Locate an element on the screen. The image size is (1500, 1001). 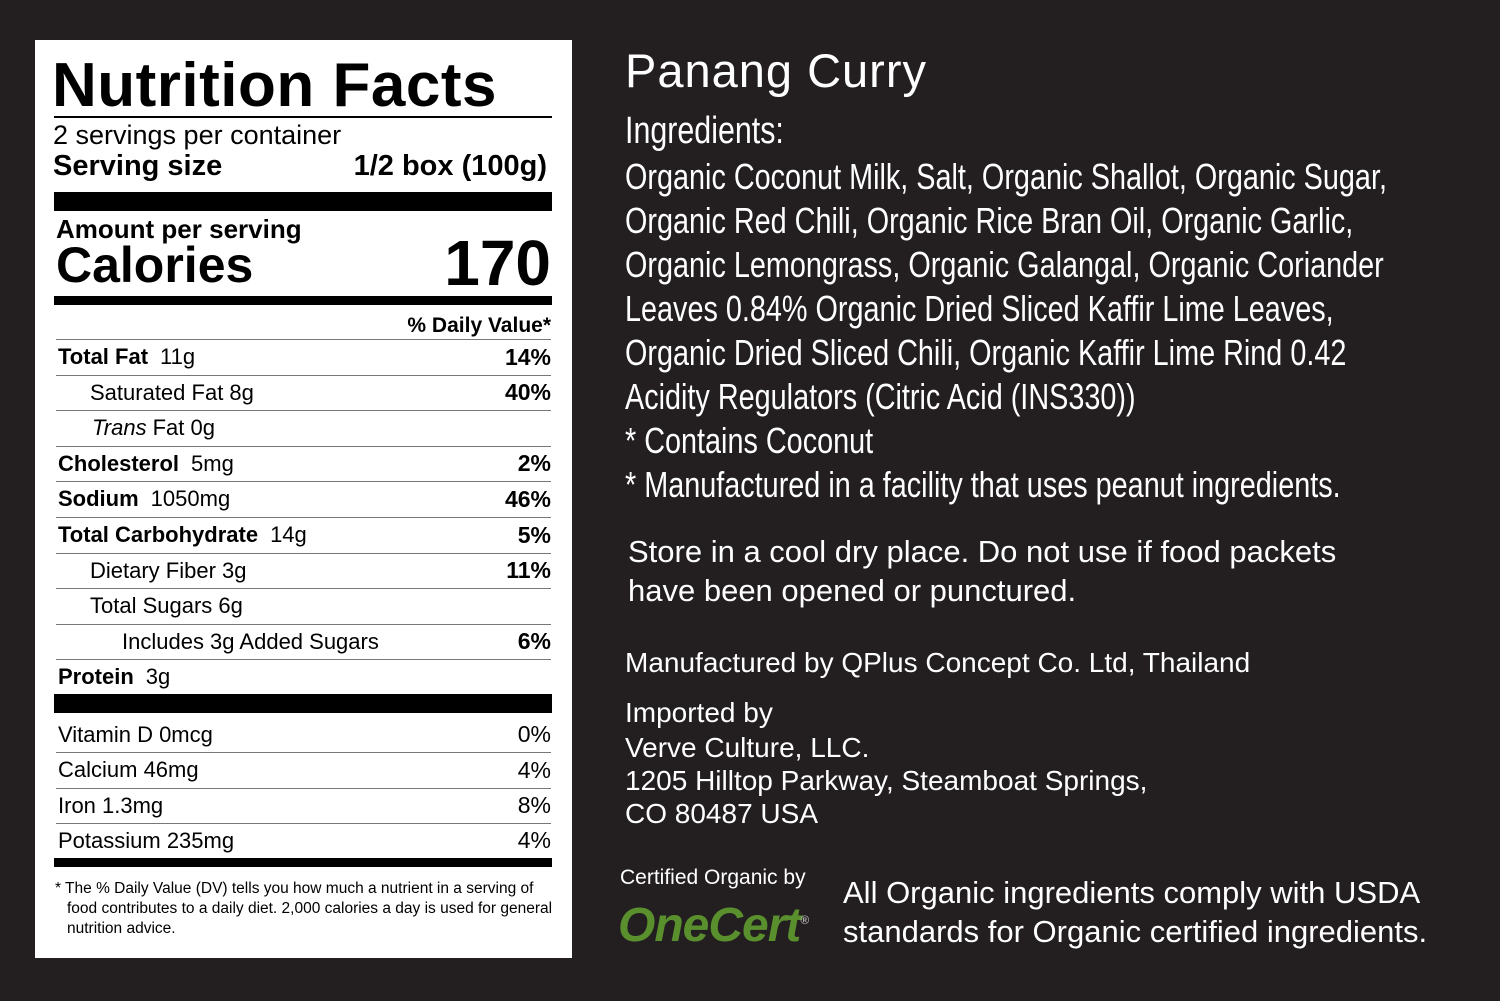
nutrient-row: Includes 3g Added Sugars 6% is located at coordinates (303, 641).